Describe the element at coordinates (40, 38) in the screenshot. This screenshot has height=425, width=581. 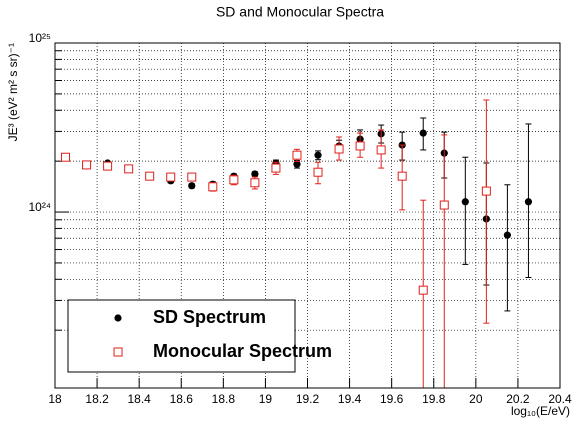
I see `y-tick-label: 10²⁵` at that location.